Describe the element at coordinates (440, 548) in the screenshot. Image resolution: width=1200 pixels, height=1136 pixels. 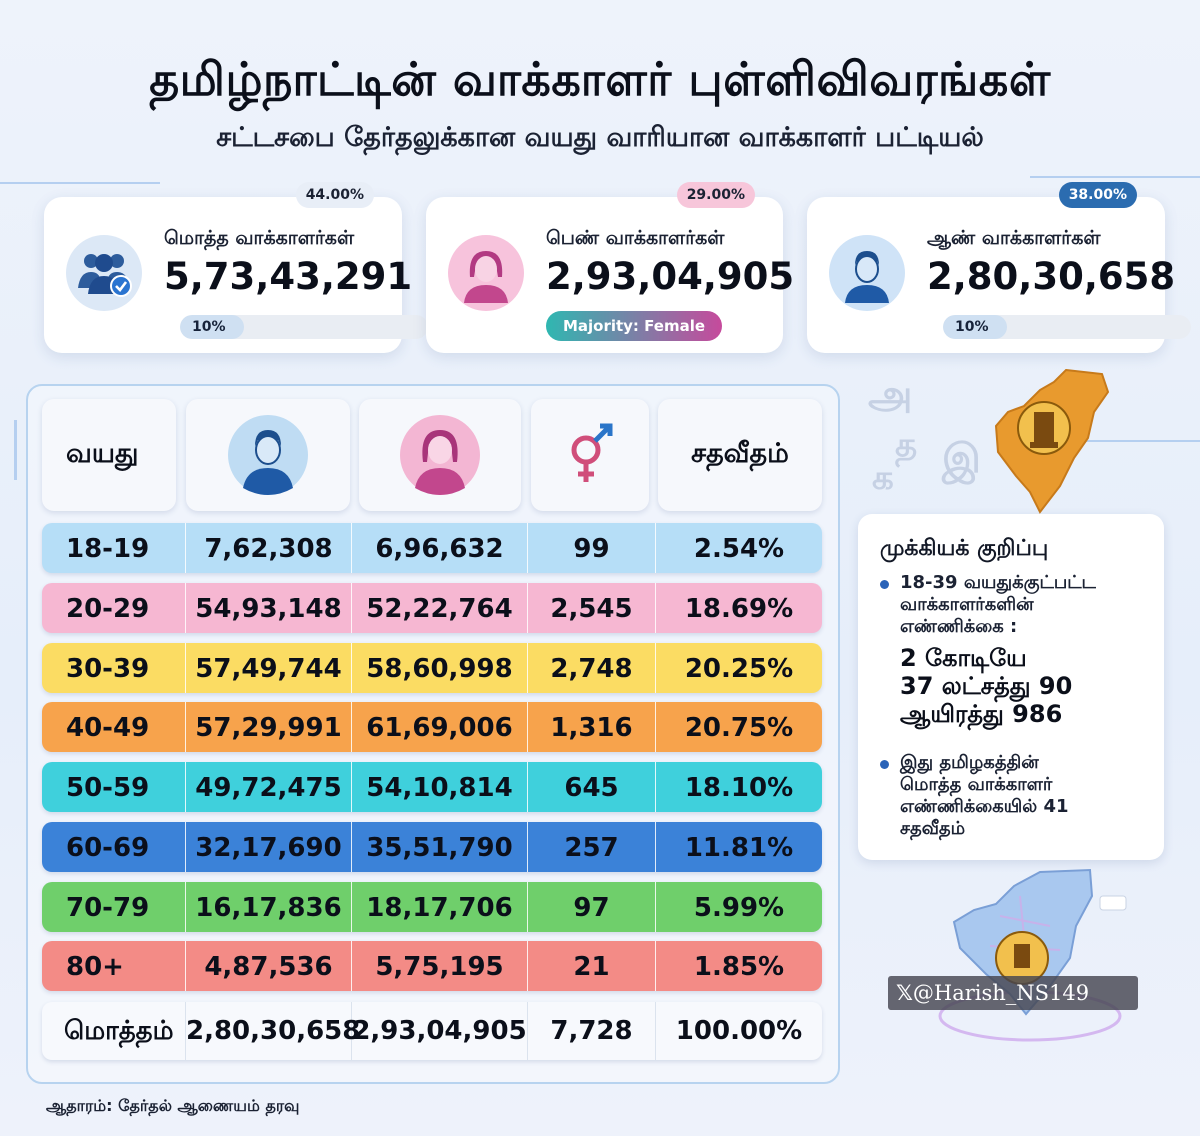
I see `row-female: 6,96,632` at that location.